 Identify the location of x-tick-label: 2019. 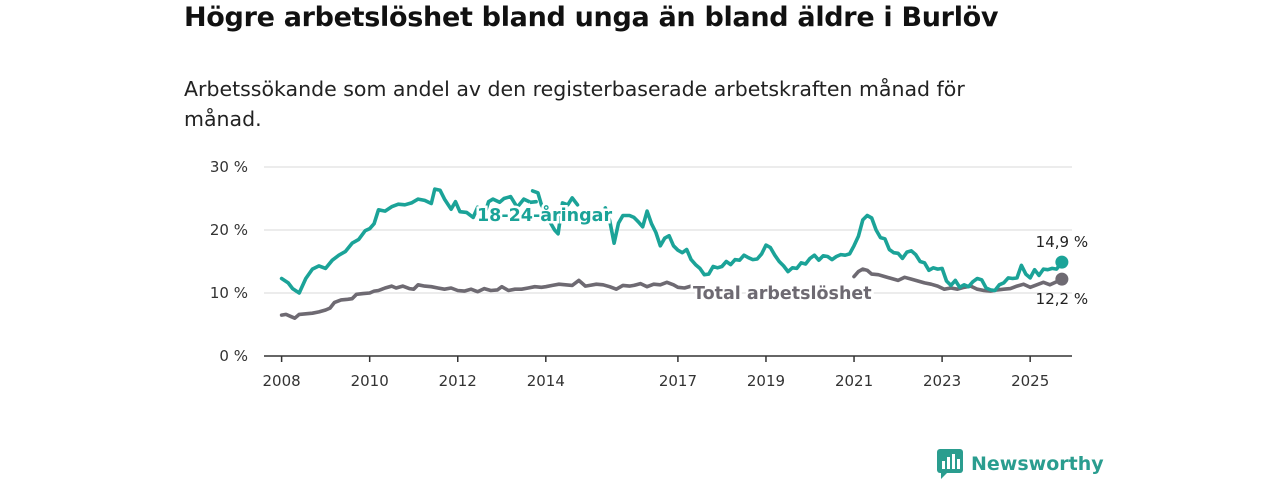
(766, 381).